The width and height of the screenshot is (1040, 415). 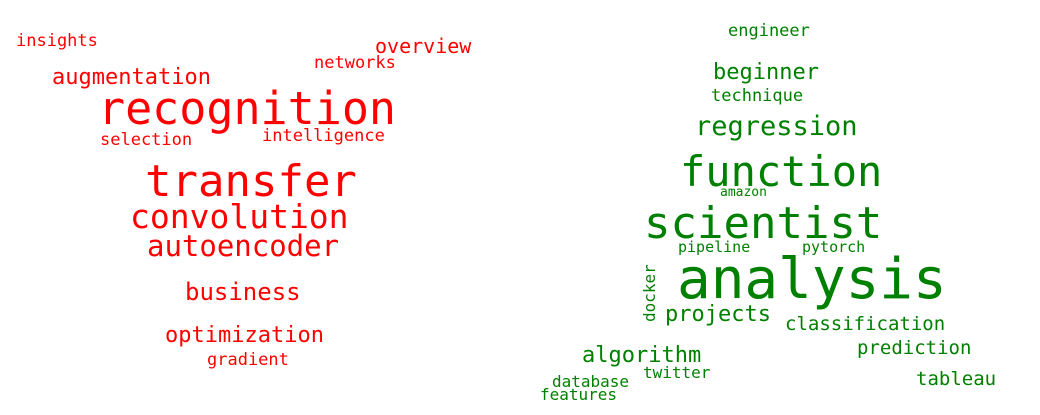 What do you see at coordinates (323, 136) in the screenshot?
I see `word-intelligence: intelligence` at bounding box center [323, 136].